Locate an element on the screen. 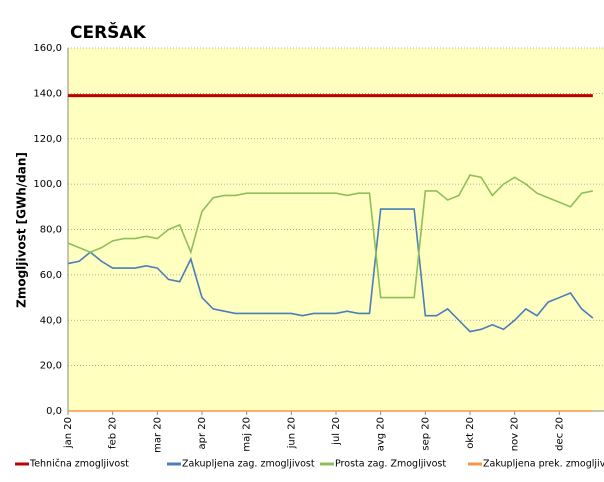 This screenshot has height=482, width=604. legend-label: Prosta zag. Zmogljivost is located at coordinates (390, 464).